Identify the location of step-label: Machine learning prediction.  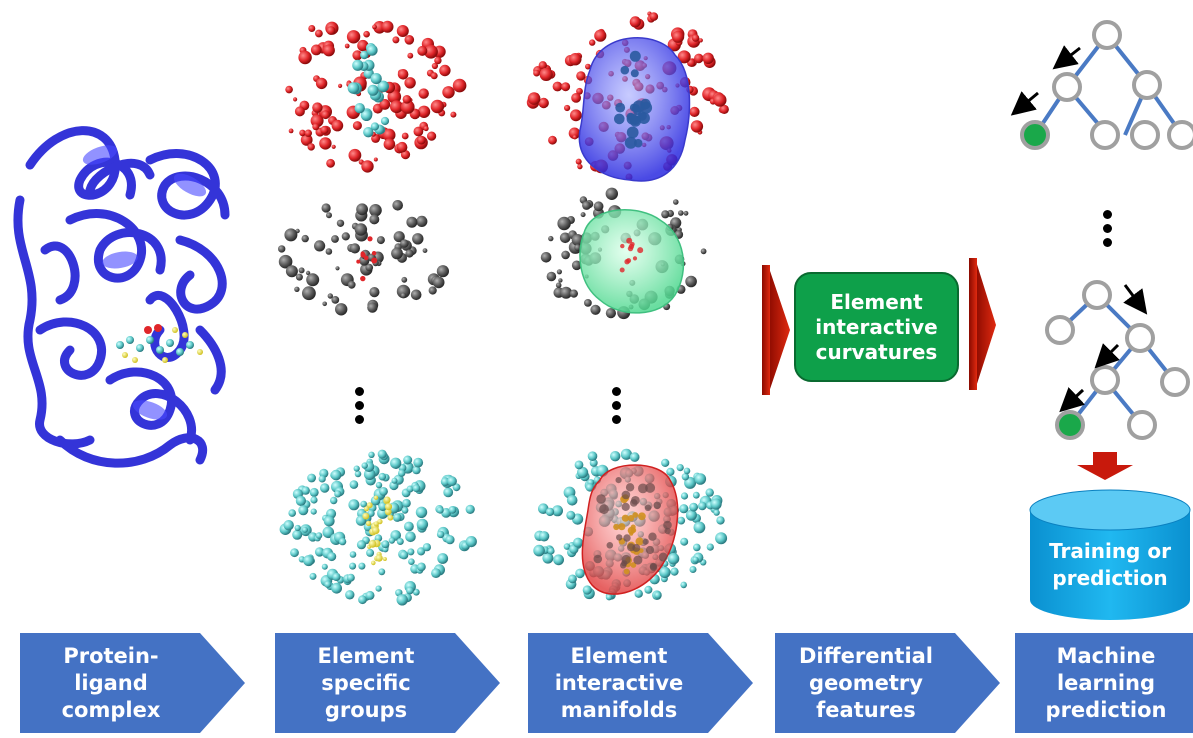
(1106, 682).